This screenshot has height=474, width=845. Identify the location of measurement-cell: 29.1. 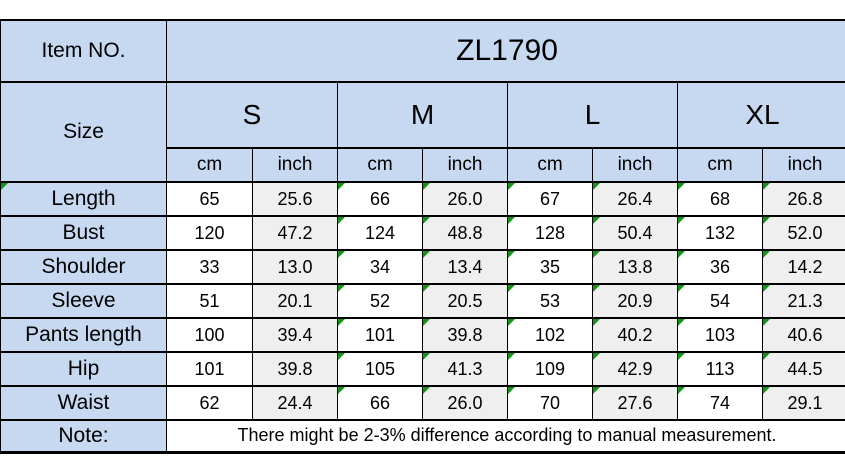
(803, 403).